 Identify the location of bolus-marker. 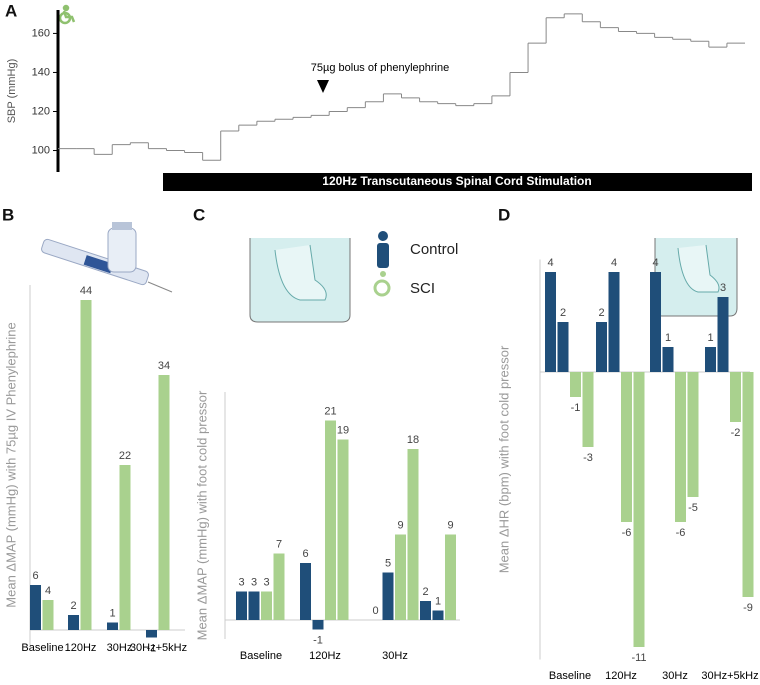
(323, 86).